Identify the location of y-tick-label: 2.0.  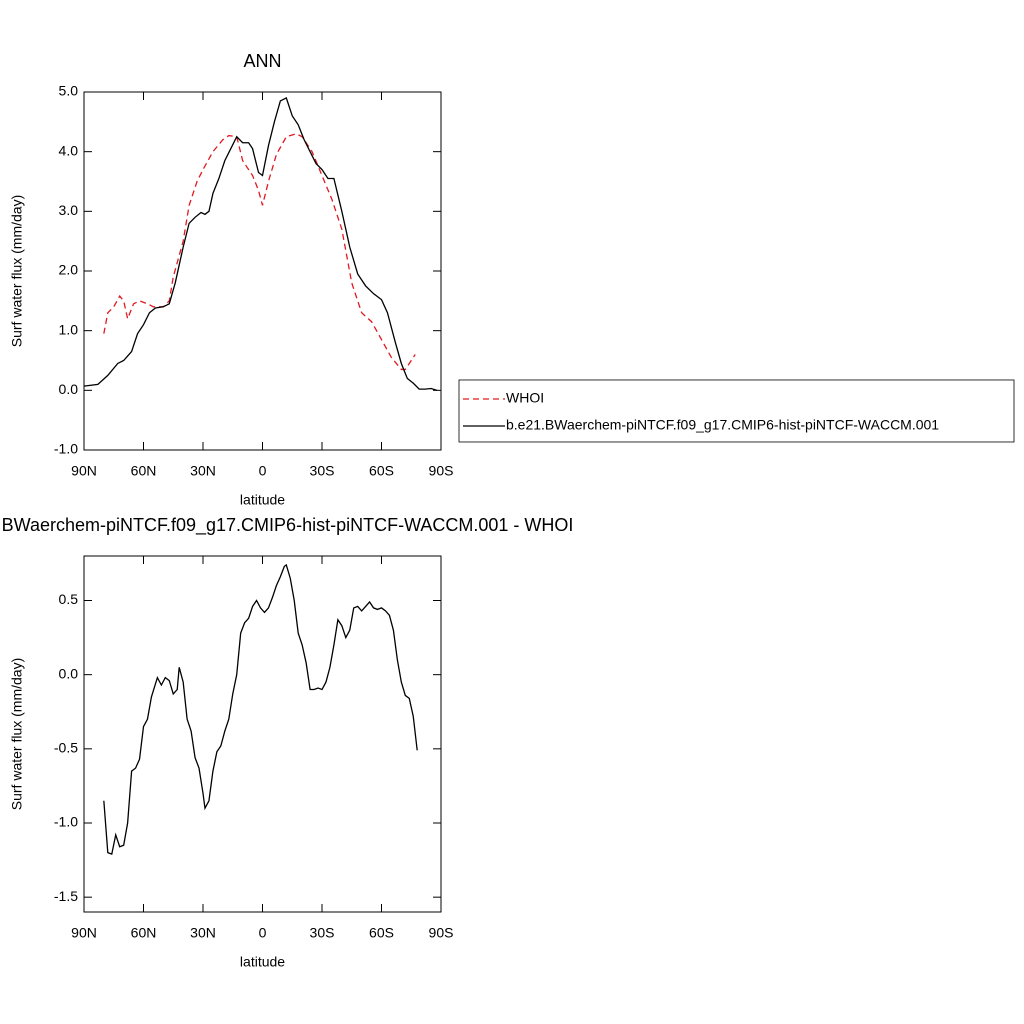
(69, 270).